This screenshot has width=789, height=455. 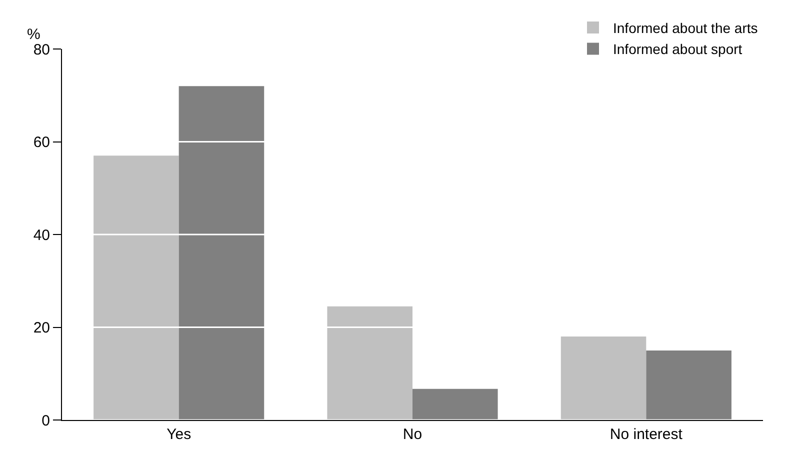 What do you see at coordinates (46, 421) in the screenshot?
I see `y-tick-label: 0` at bounding box center [46, 421].